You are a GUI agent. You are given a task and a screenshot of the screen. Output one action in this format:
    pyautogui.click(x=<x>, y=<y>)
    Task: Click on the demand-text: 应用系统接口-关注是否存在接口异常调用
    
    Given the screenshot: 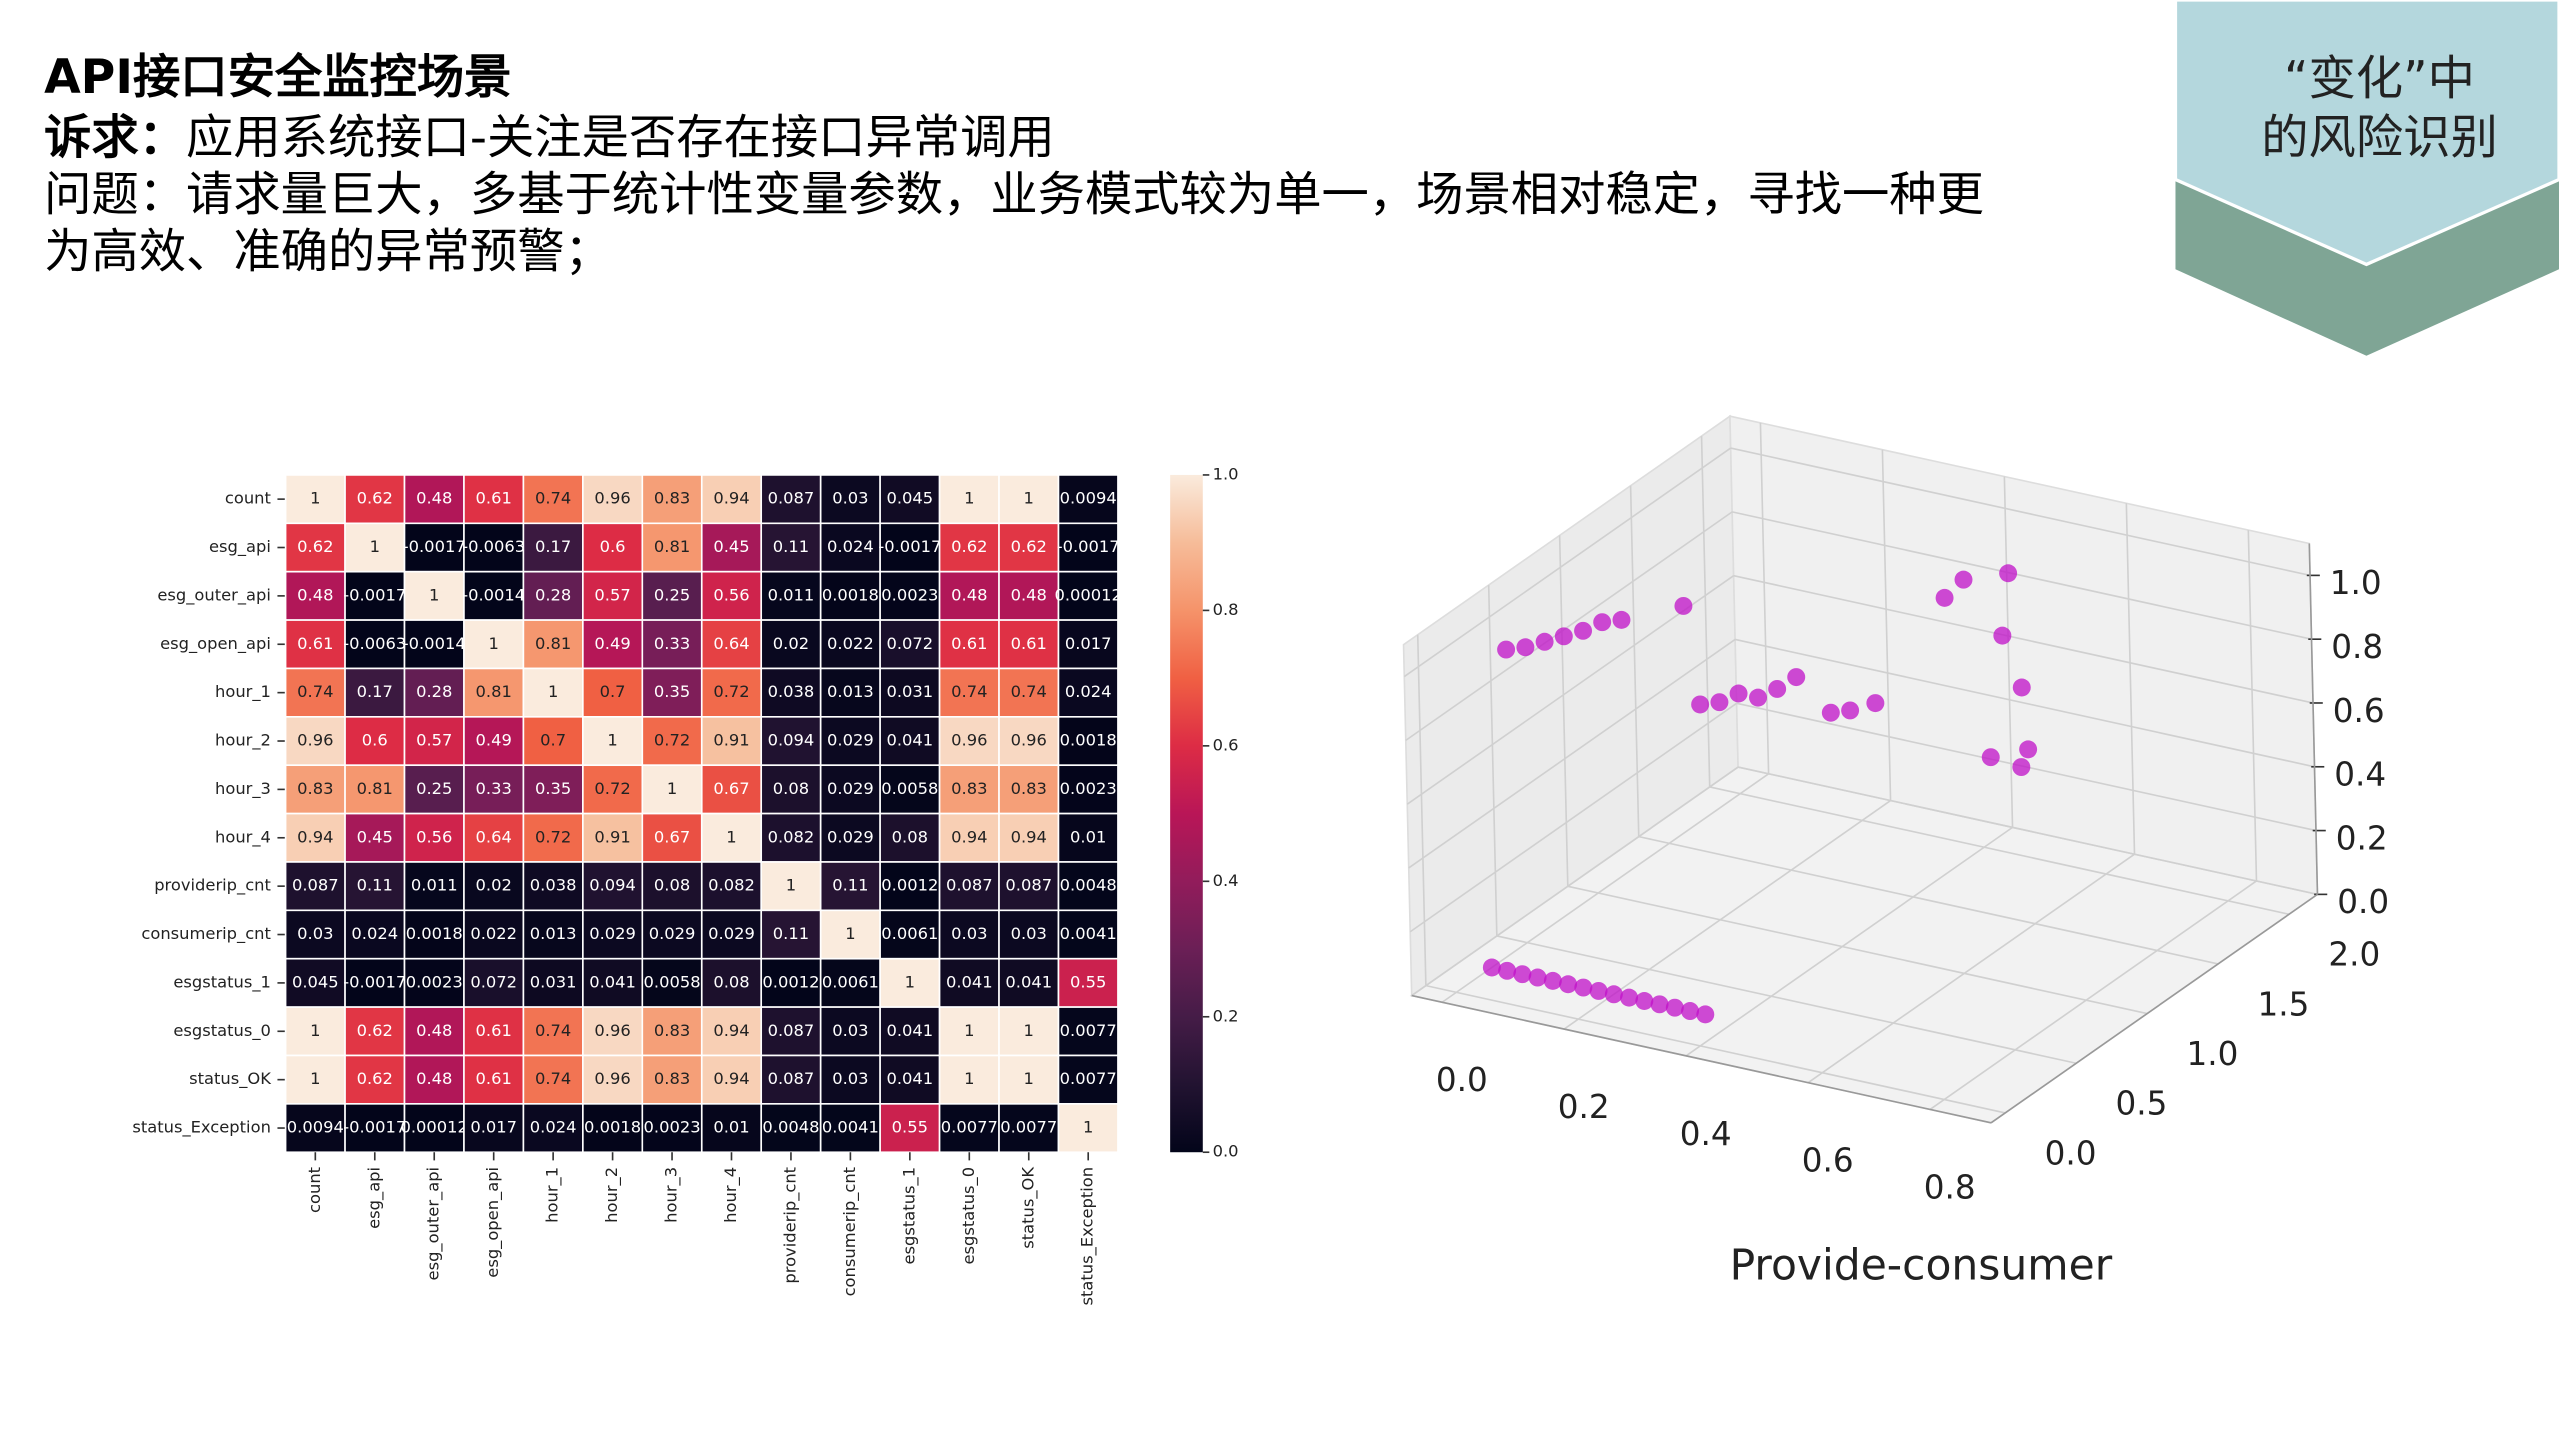 What is the action you would take?
    pyautogui.click(x=620, y=137)
    